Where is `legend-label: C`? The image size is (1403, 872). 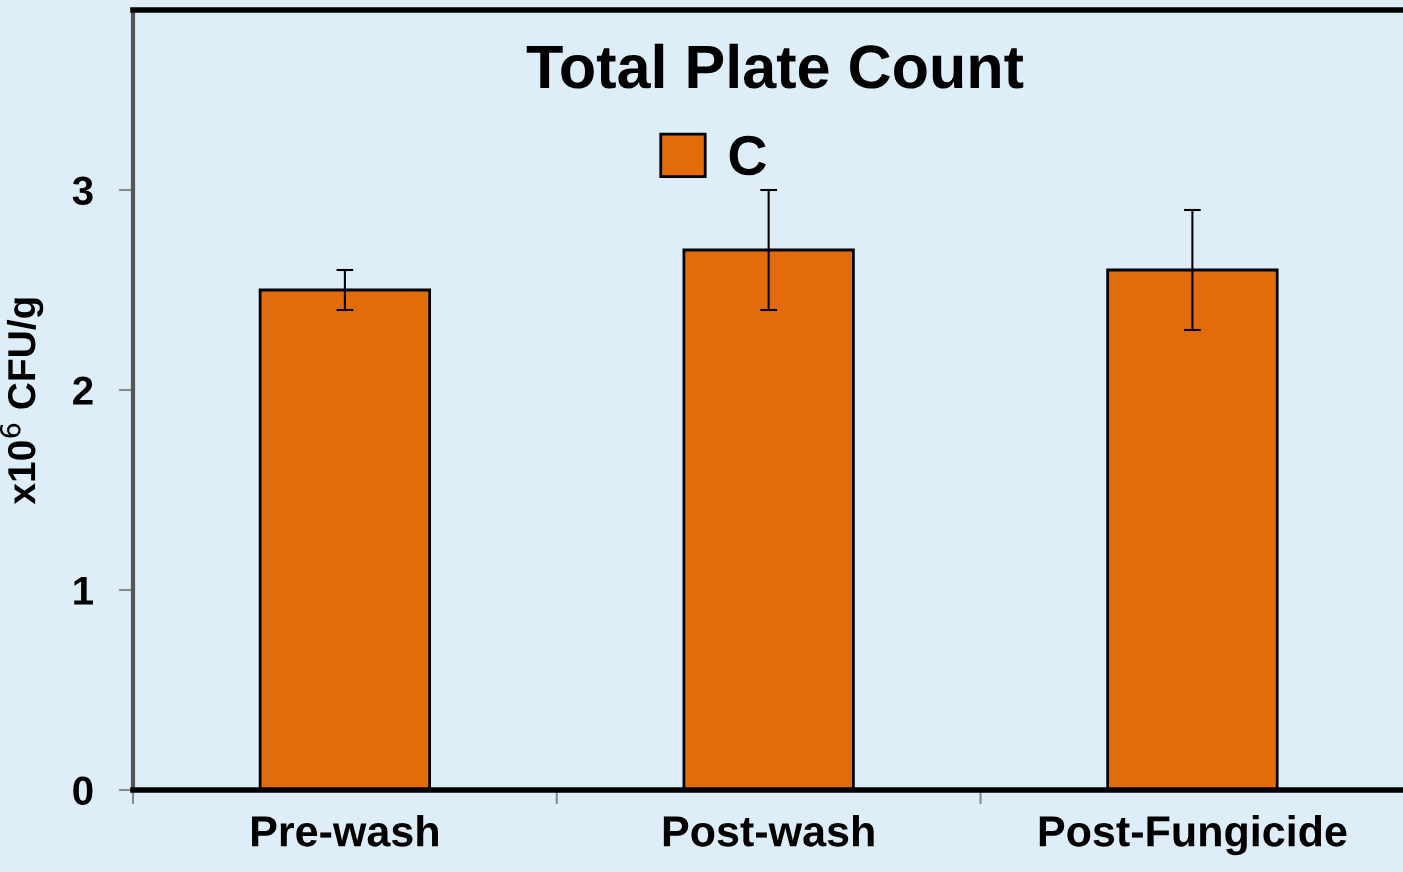
legend-label: C is located at coordinates (748, 155).